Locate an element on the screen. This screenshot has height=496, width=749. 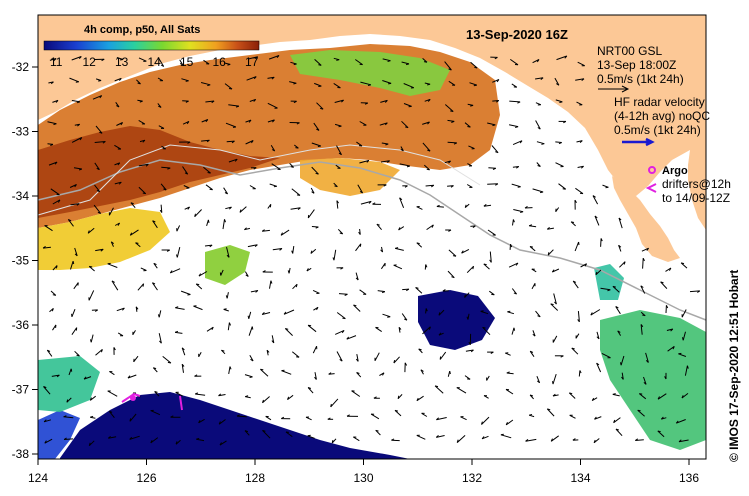
drifter-icon is located at coordinates (651, 188).